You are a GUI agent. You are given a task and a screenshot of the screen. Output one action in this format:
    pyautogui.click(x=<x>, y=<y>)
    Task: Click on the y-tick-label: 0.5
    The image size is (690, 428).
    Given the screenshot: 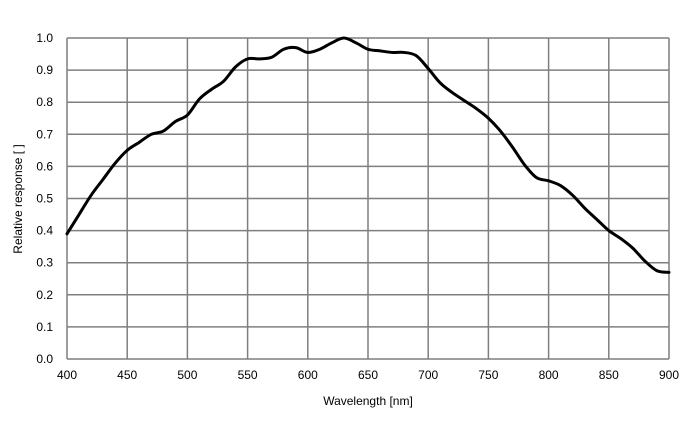 What is the action you would take?
    pyautogui.click(x=44, y=199)
    